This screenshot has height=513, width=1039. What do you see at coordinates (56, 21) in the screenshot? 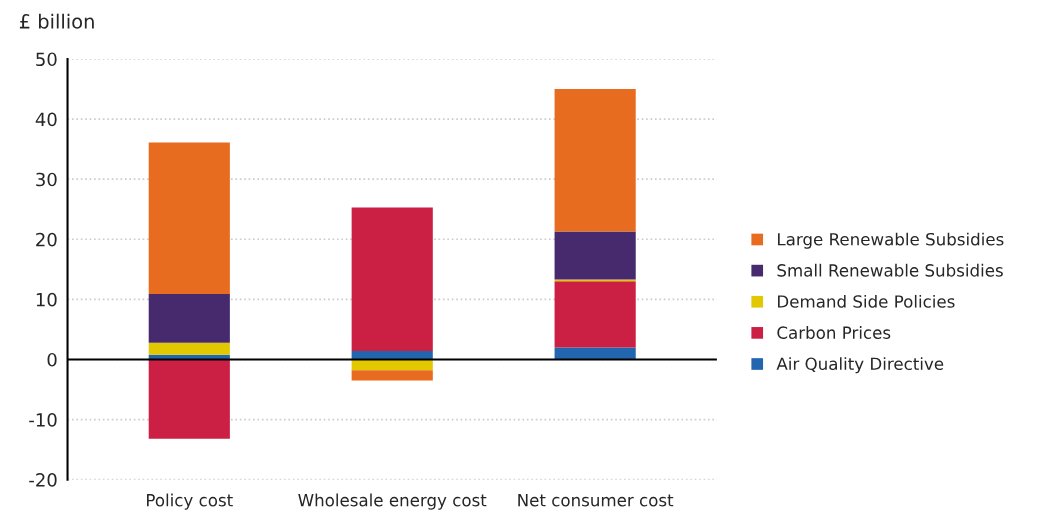
I see `y-axis-title: £ billion` at bounding box center [56, 21].